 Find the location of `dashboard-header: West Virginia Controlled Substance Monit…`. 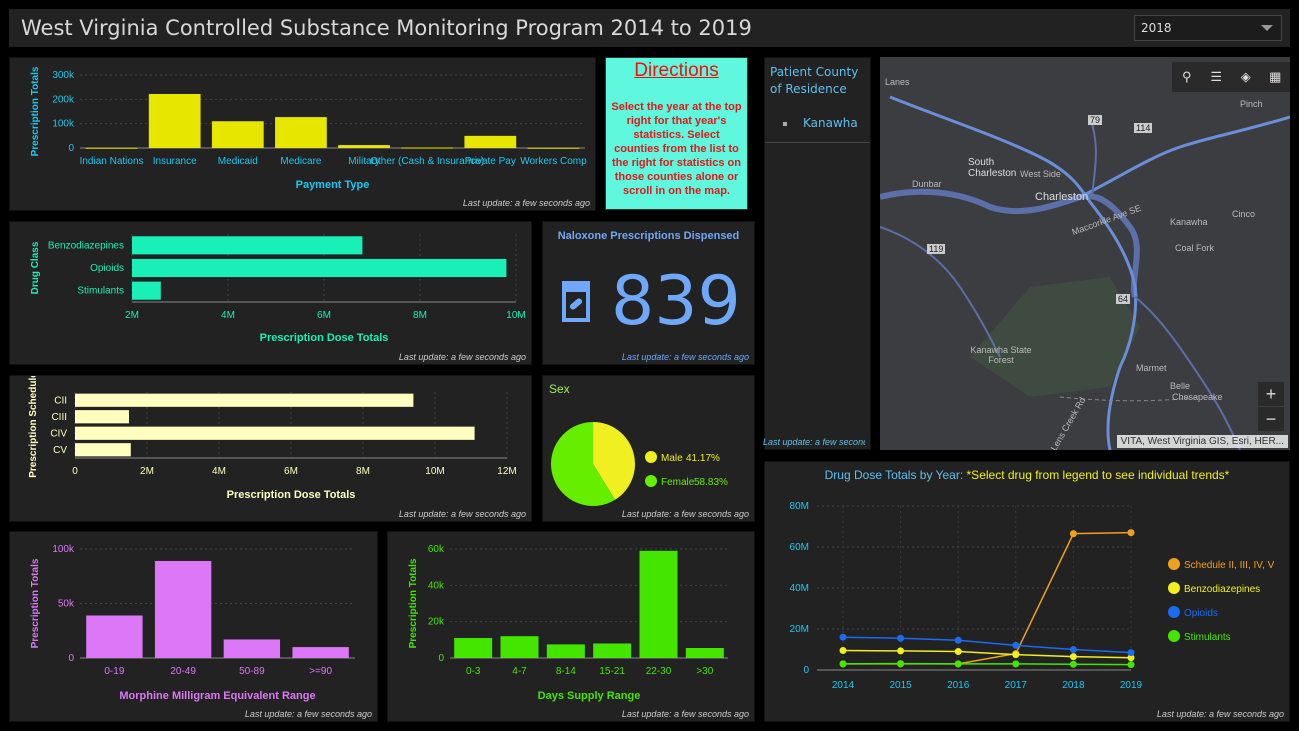

dashboard-header: West Virginia Controlled Substance Monit… is located at coordinates (649, 28).